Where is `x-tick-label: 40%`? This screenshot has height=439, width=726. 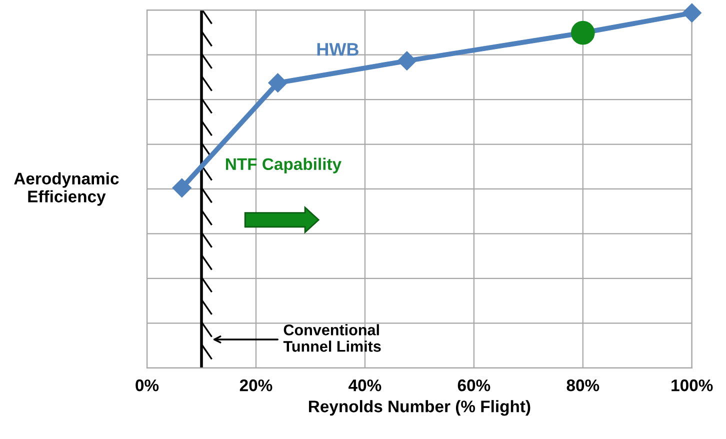
x-tick-label: 40% is located at coordinates (365, 385).